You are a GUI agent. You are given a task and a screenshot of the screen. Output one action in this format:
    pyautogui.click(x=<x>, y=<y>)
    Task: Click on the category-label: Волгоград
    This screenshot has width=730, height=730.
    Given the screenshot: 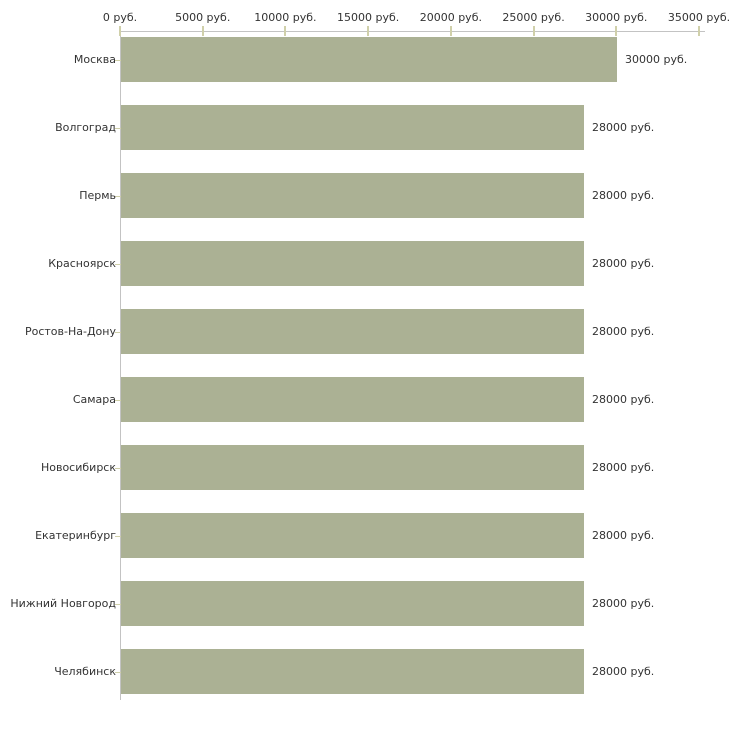 What is the action you would take?
    pyautogui.click(x=85, y=127)
    